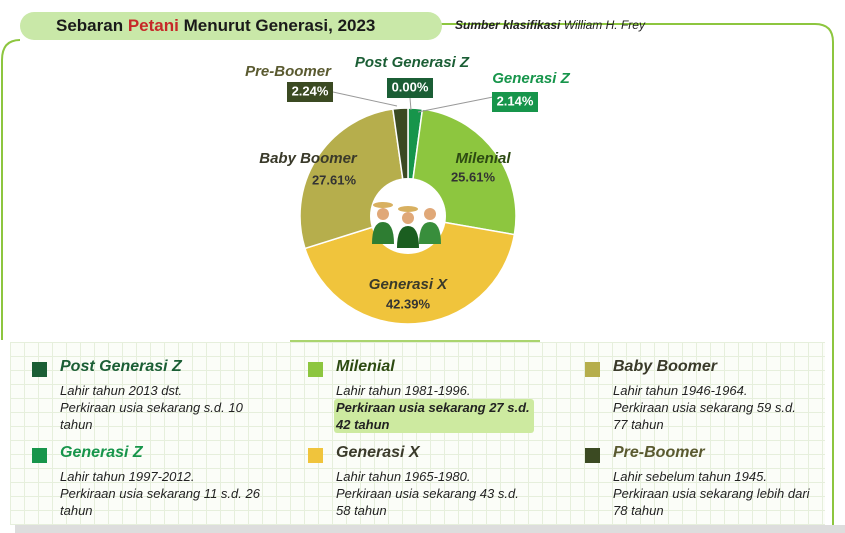  I want to click on slice-value: 0.00%, so click(410, 86).